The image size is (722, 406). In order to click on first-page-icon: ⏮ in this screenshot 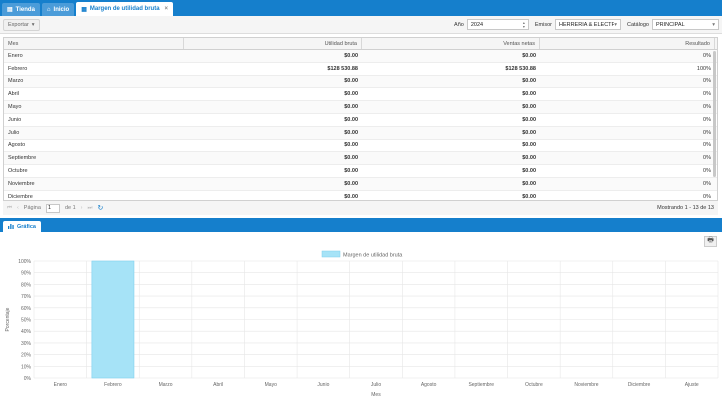, I will do `click(9, 207)`.